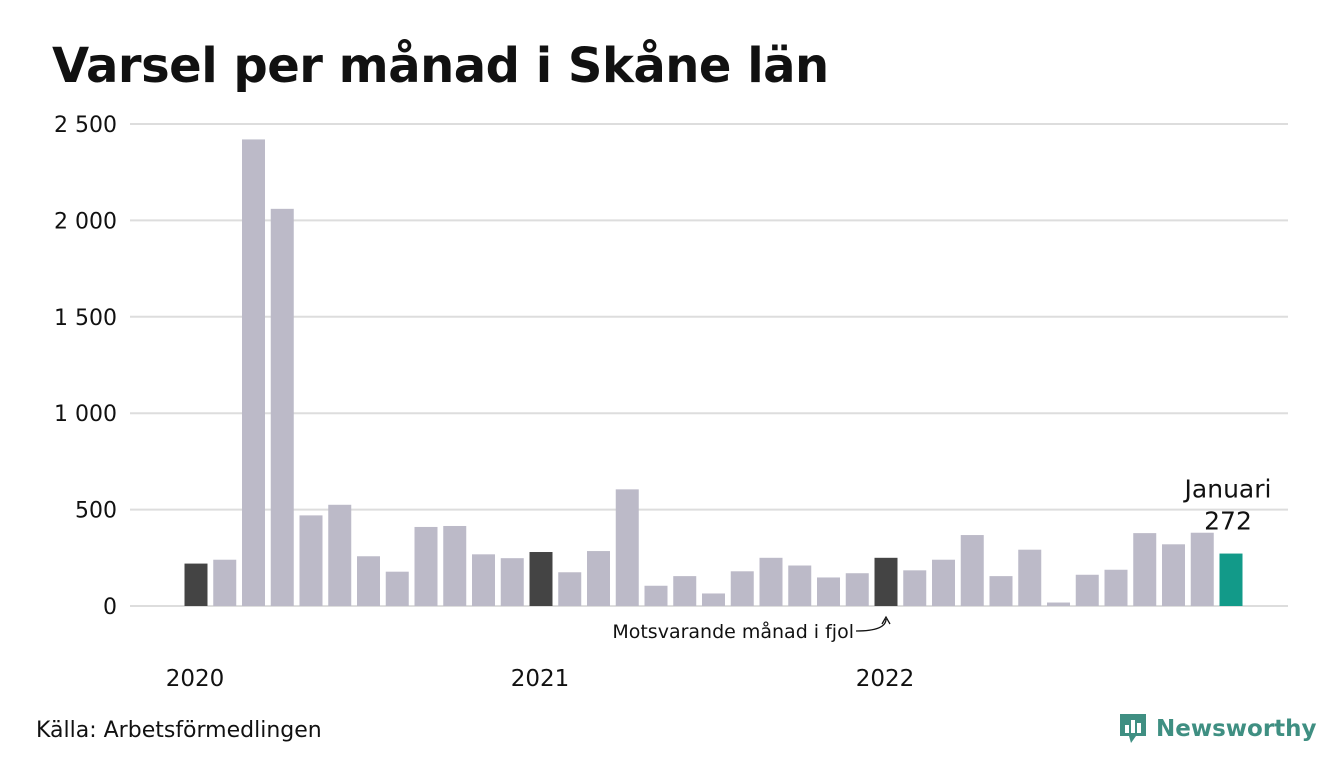 Image resolution: width=1340 pixels, height=780 pixels. I want to click on y-tick-label: 1 000, so click(85, 414).